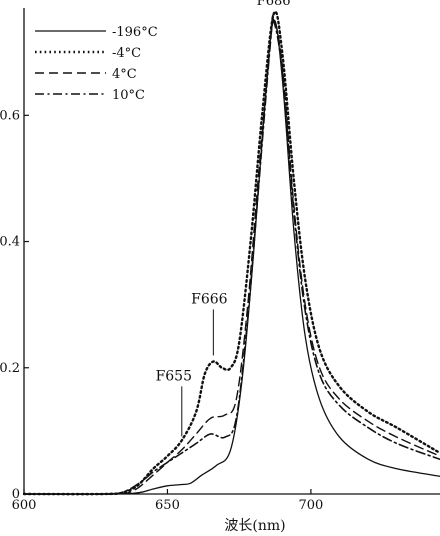 This screenshot has width=440, height=536. What do you see at coordinates (10, 242) in the screenshot?
I see `y-tick-label: 0.4` at bounding box center [10, 242].